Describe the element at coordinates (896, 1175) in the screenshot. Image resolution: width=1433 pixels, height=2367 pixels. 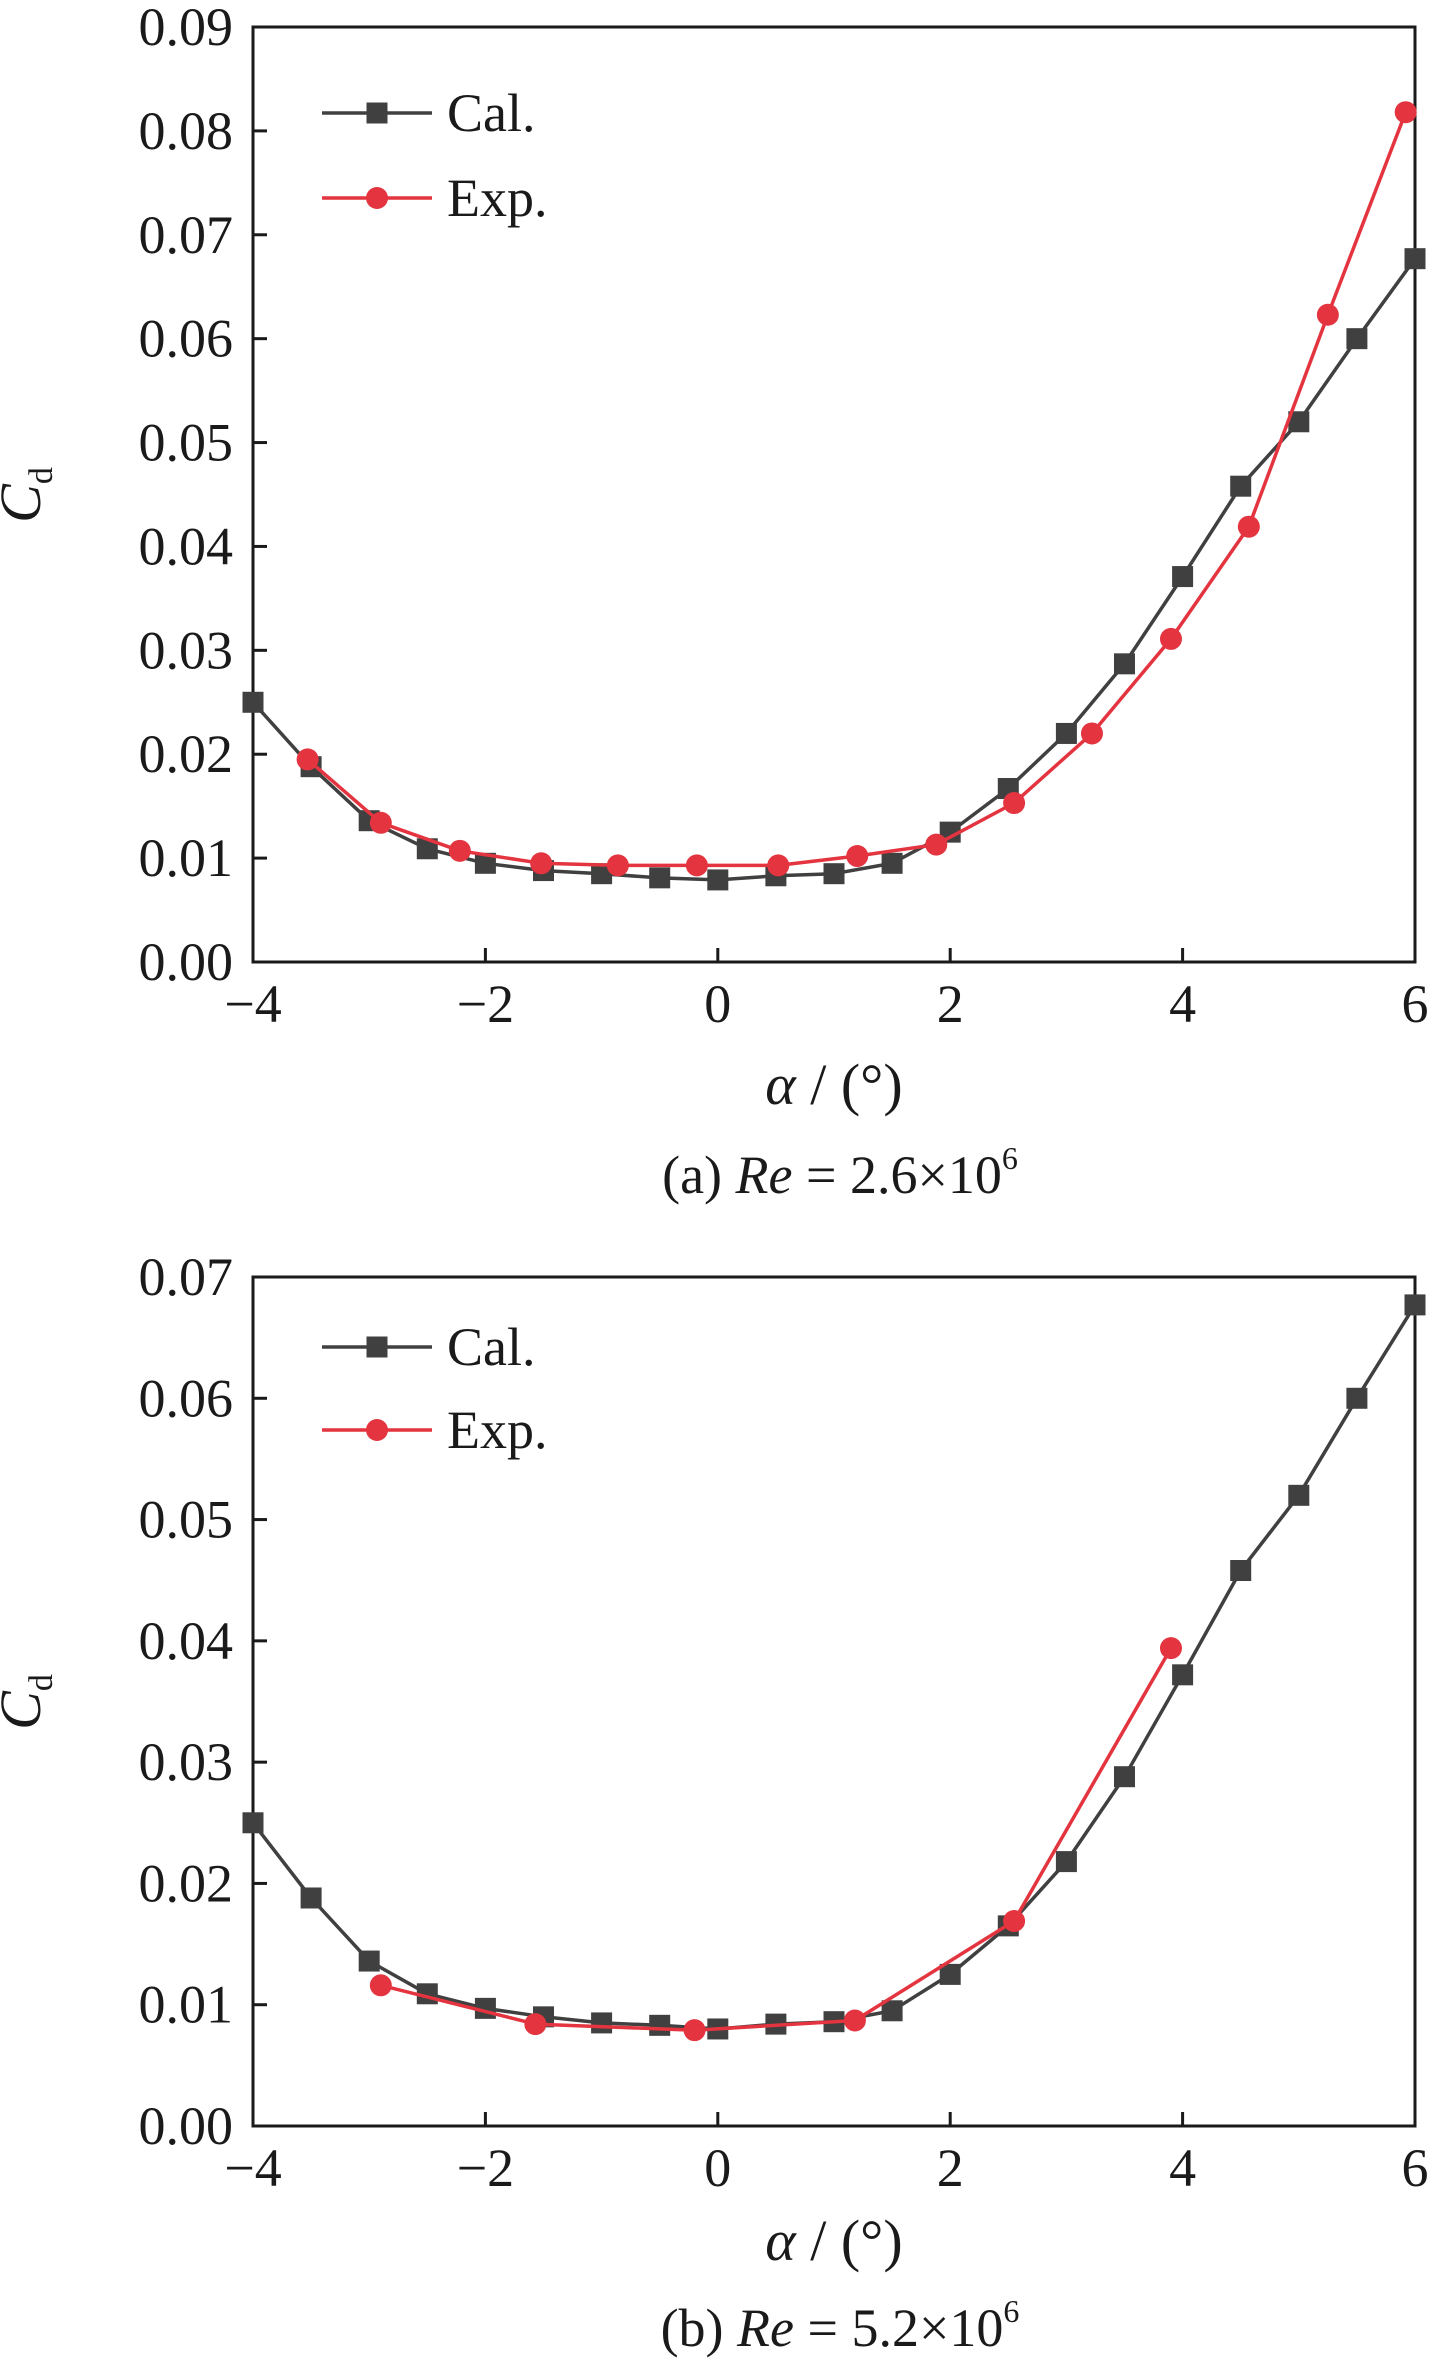
I see `caption-value: = 2.6×10` at that location.